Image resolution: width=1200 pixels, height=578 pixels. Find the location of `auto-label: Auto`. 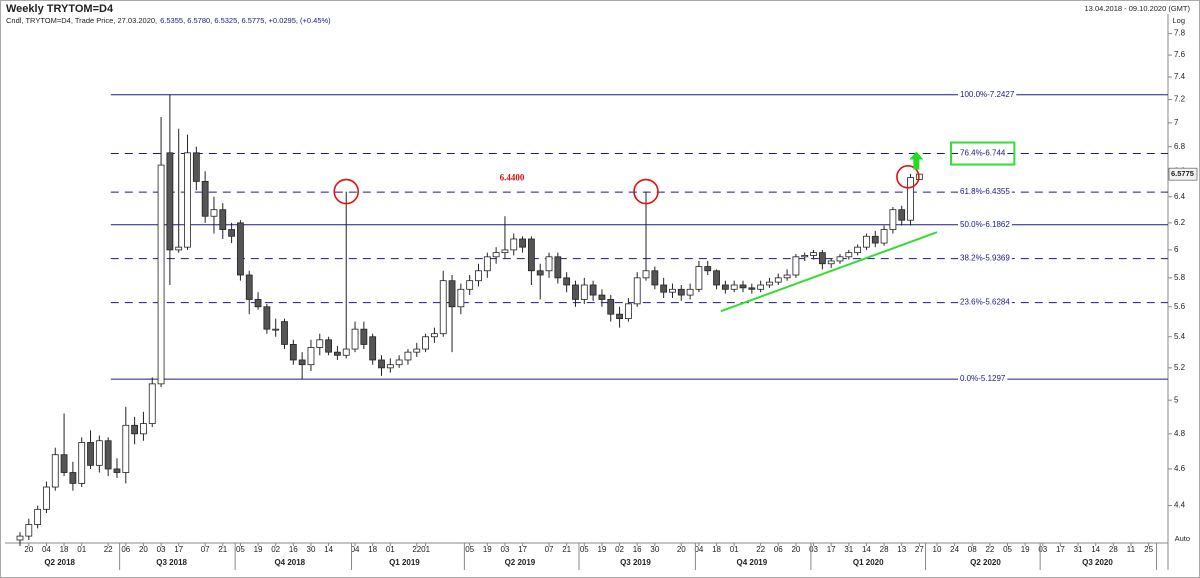

auto-label: Auto is located at coordinates (1182, 538).